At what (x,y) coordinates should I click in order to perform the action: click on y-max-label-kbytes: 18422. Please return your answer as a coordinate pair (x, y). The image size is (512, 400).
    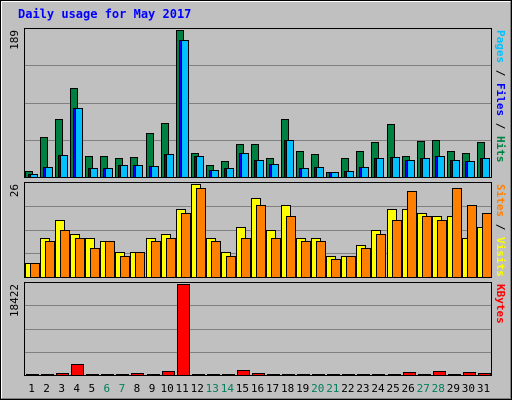
    Looking at the image, I should click on (14, 300).